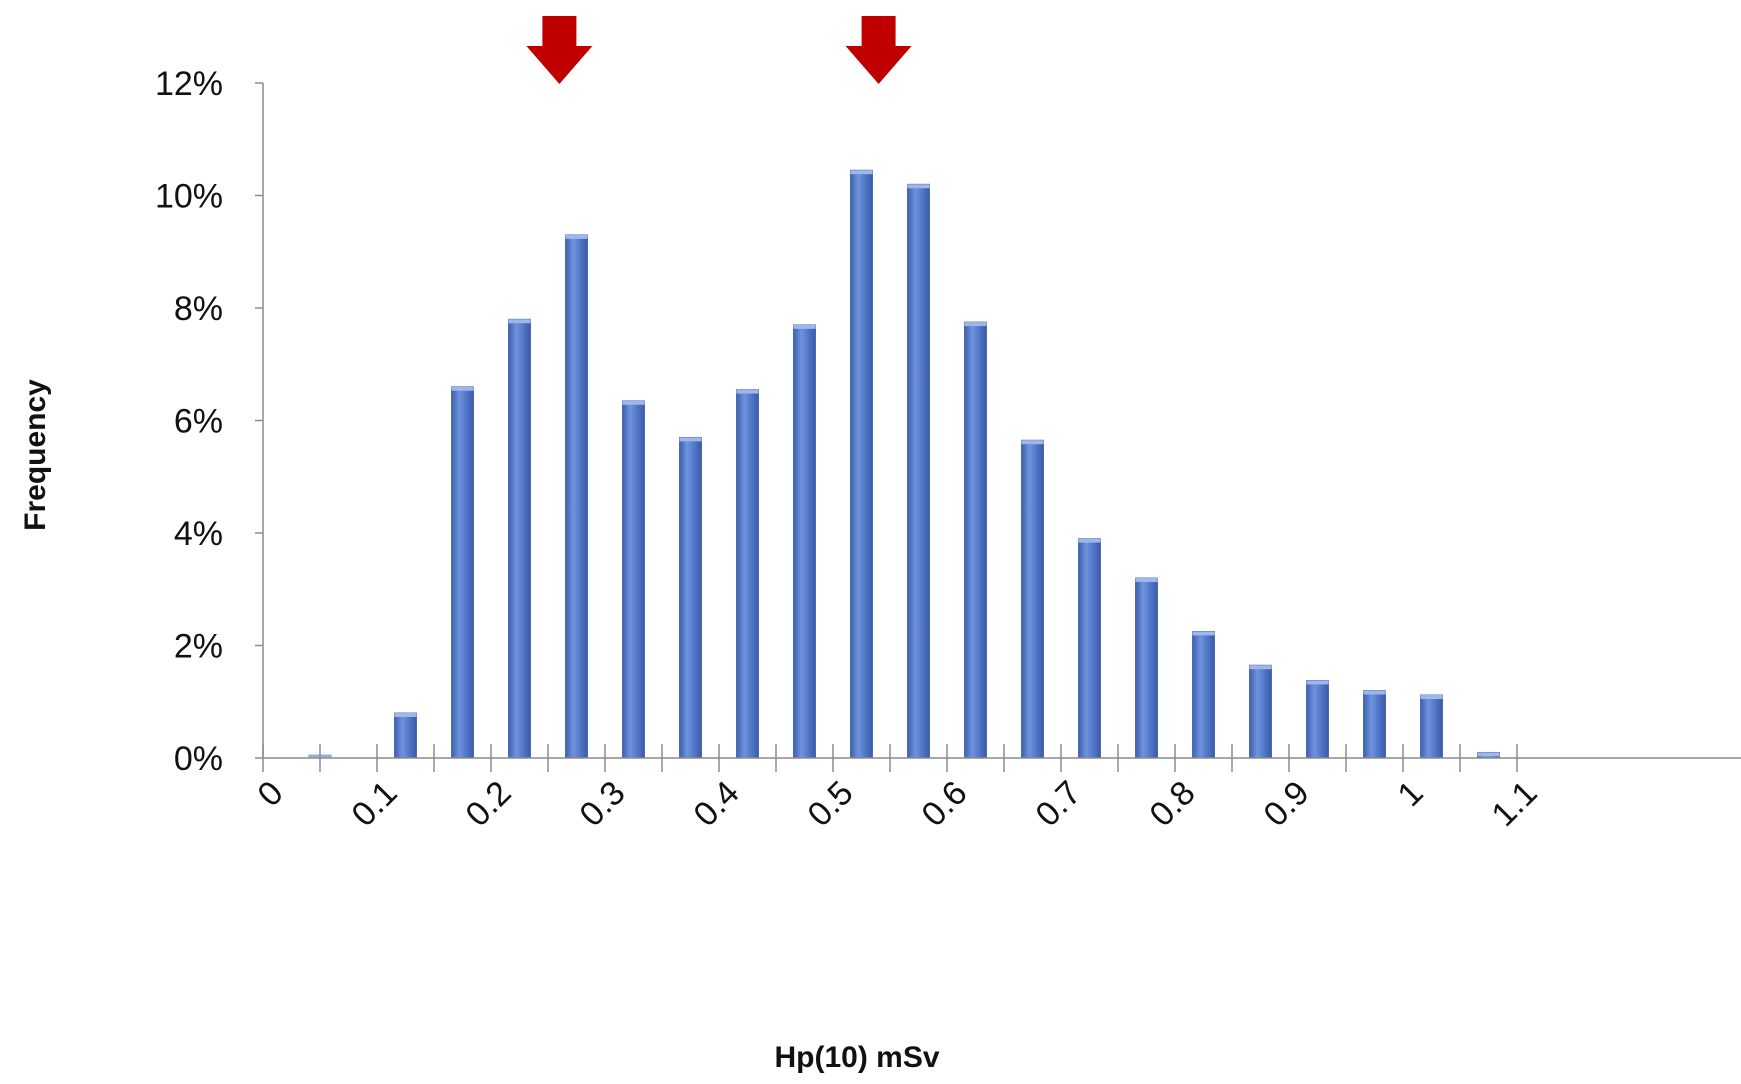  I want to click on y-axis-title: Frequency, so click(35, 455).